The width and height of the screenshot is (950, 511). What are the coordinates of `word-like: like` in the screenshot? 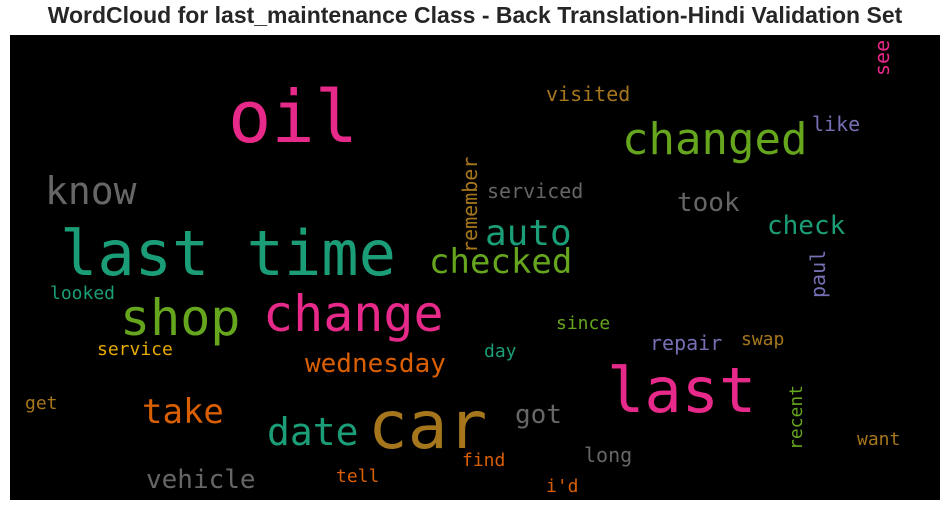 It's located at (836, 124).